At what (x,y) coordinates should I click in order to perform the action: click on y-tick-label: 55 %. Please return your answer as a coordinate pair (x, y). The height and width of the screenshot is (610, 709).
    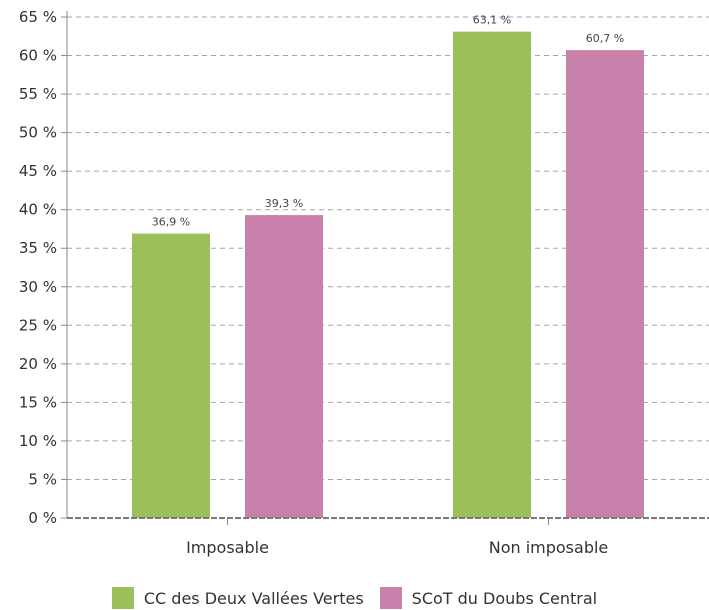
    Looking at the image, I should click on (38, 94).